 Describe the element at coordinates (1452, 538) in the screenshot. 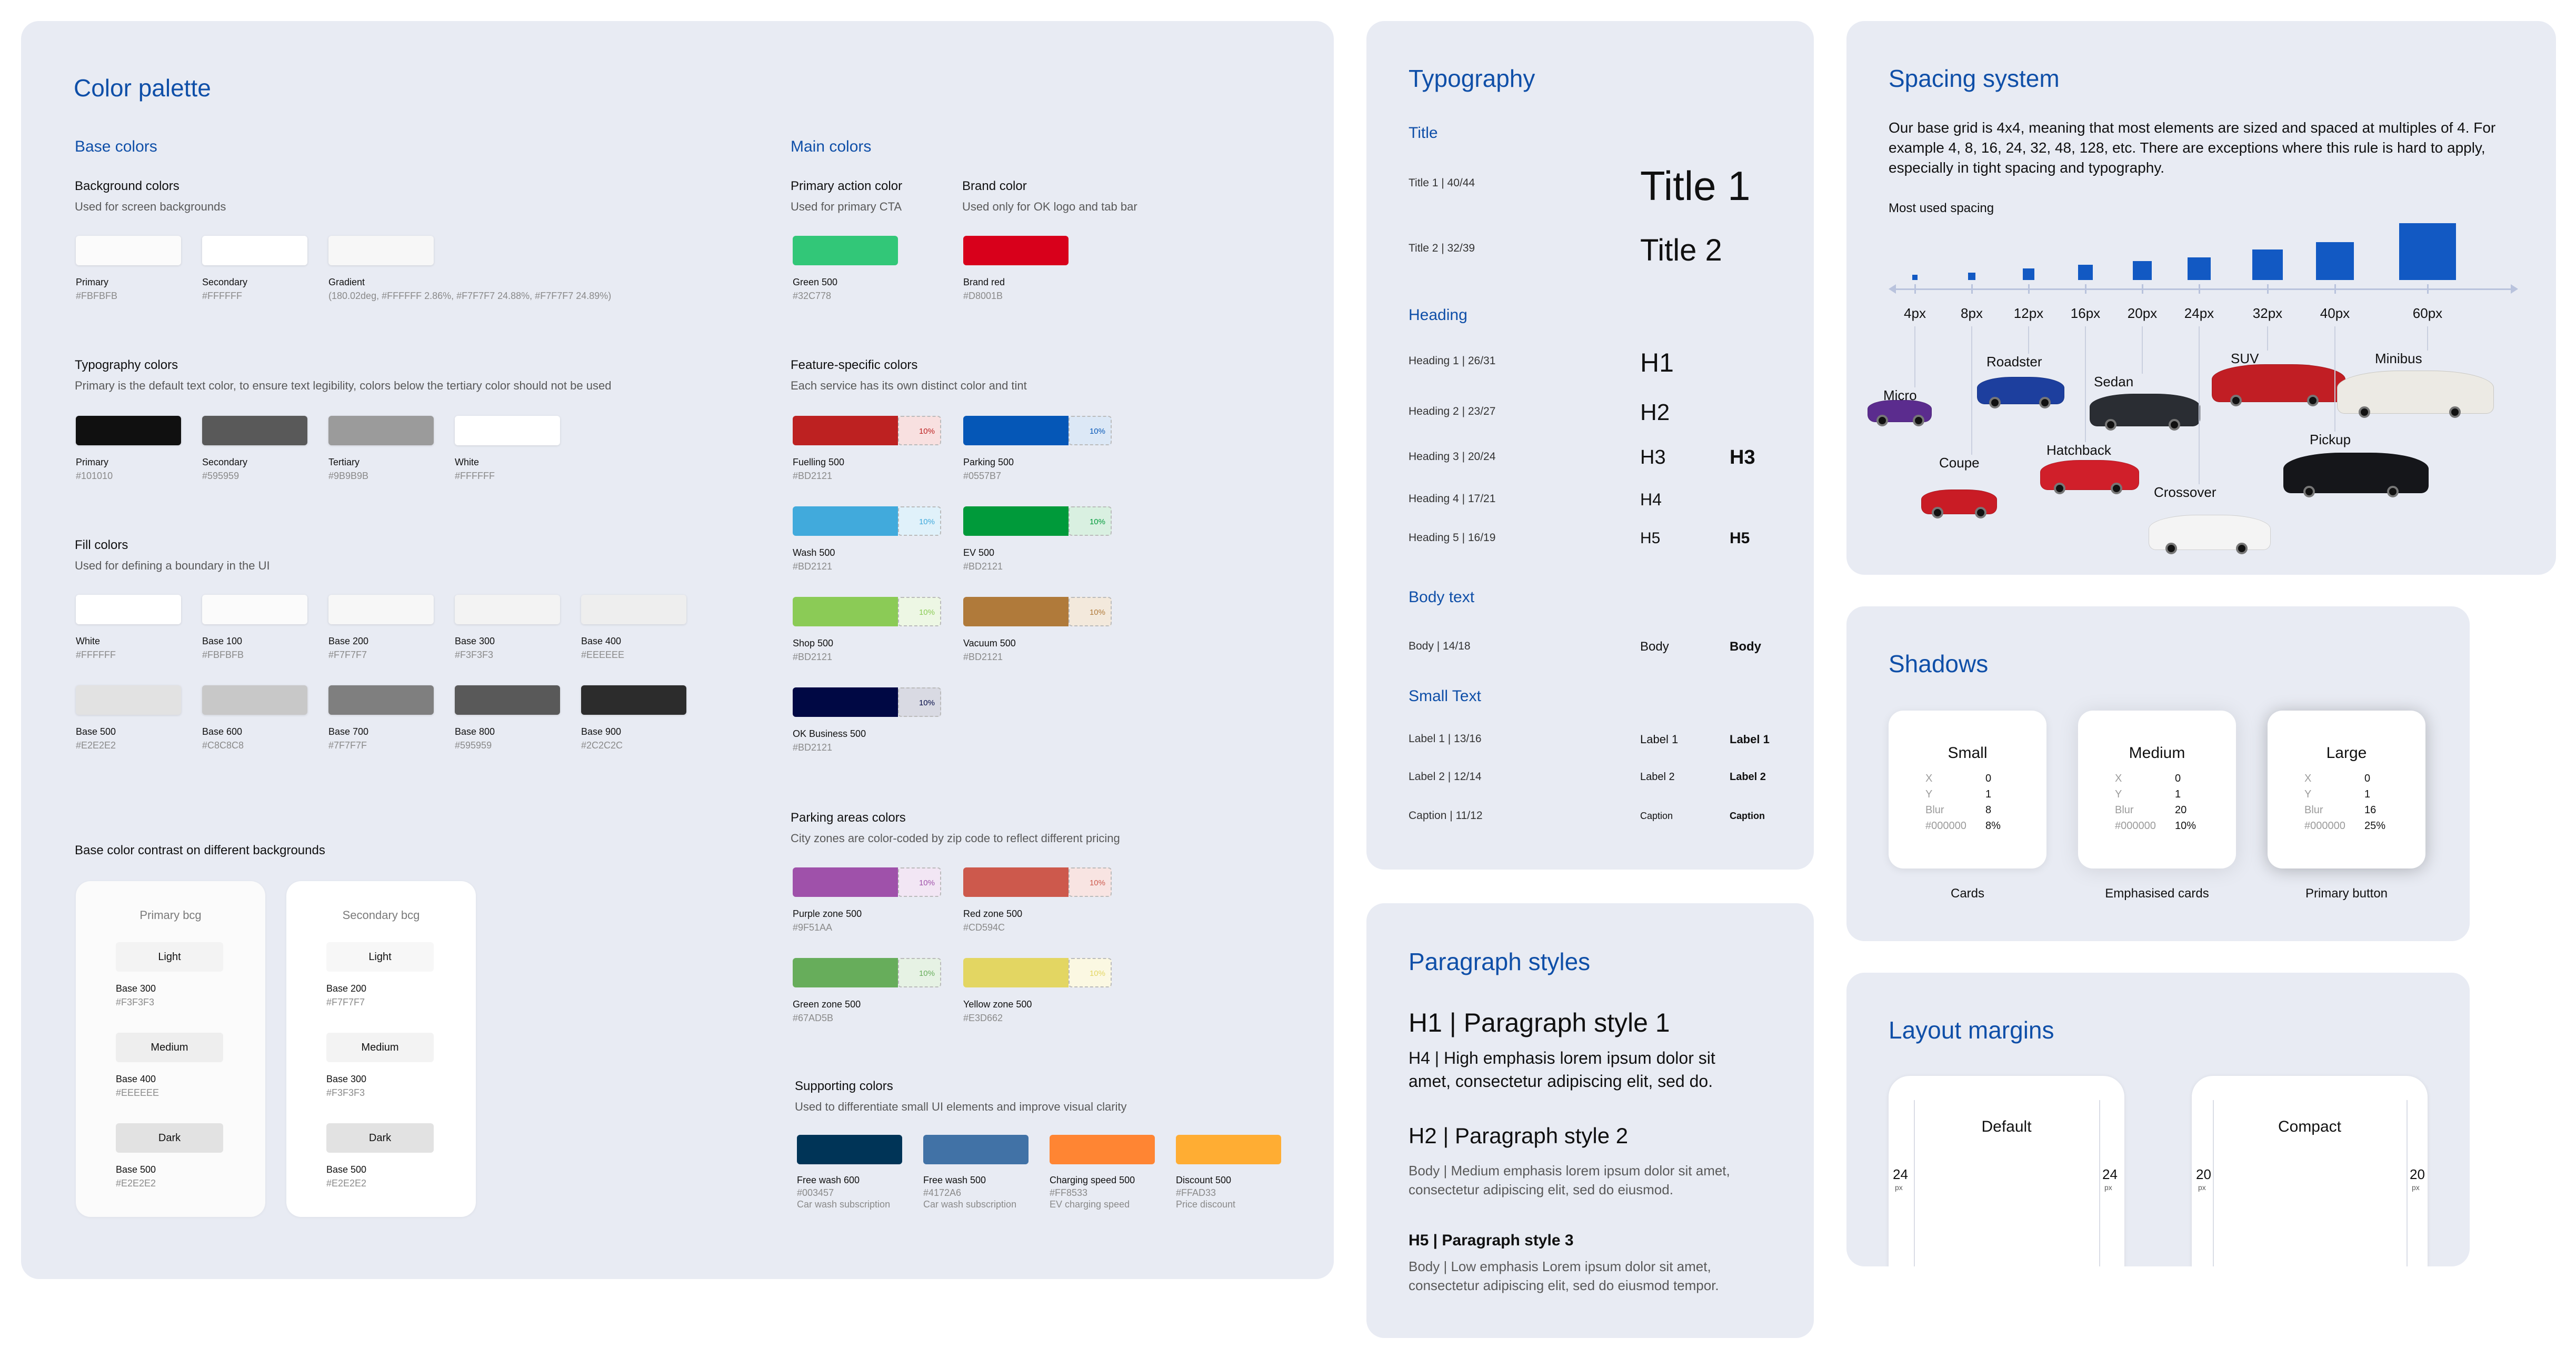

I see `typography-row-label: Heading 5 | 16/19` at that location.